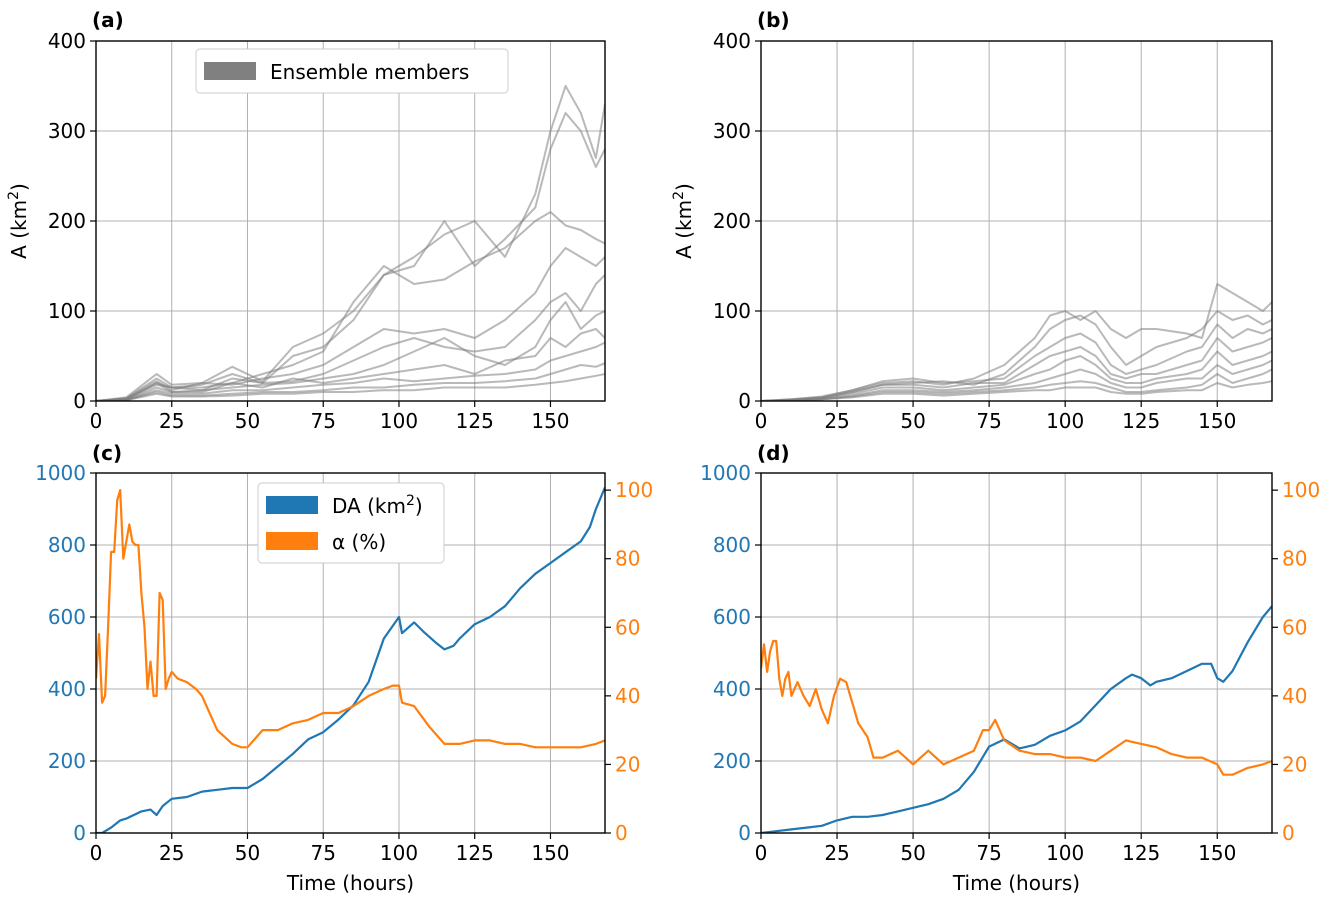 This screenshot has width=1340, height=900. What do you see at coordinates (108, 20) in the screenshot?
I see `panel-label-a: (a)` at bounding box center [108, 20].